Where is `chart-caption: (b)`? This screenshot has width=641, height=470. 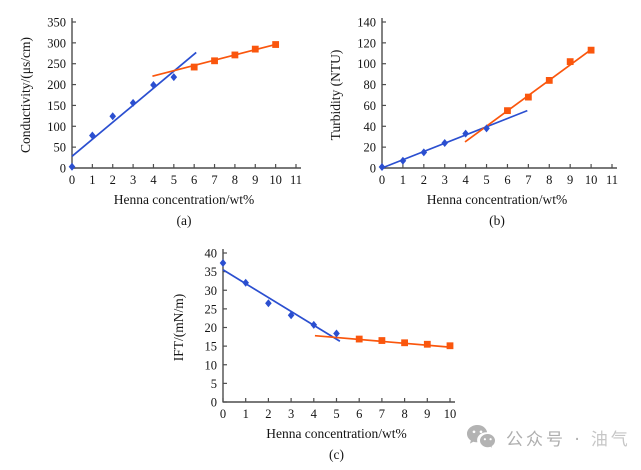 chart-caption: (b) is located at coordinates (497, 220).